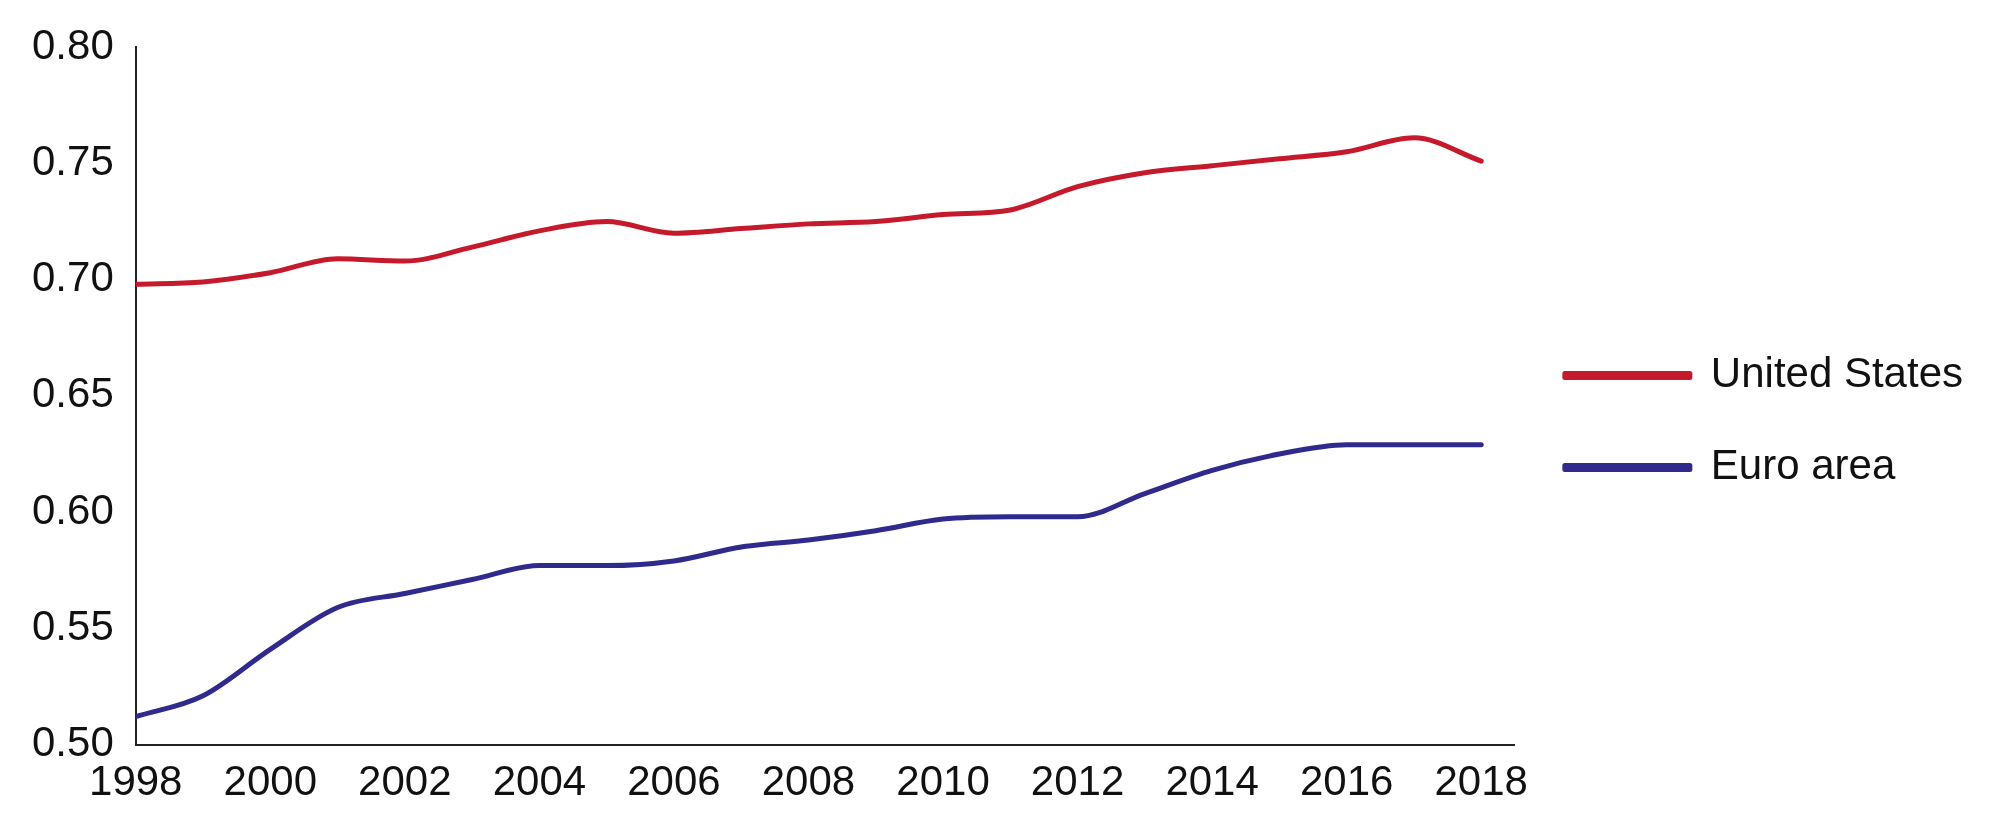 Image resolution: width=2013 pixels, height=833 pixels. Describe the element at coordinates (674, 781) in the screenshot. I see `x-tick-label: 2006` at that location.